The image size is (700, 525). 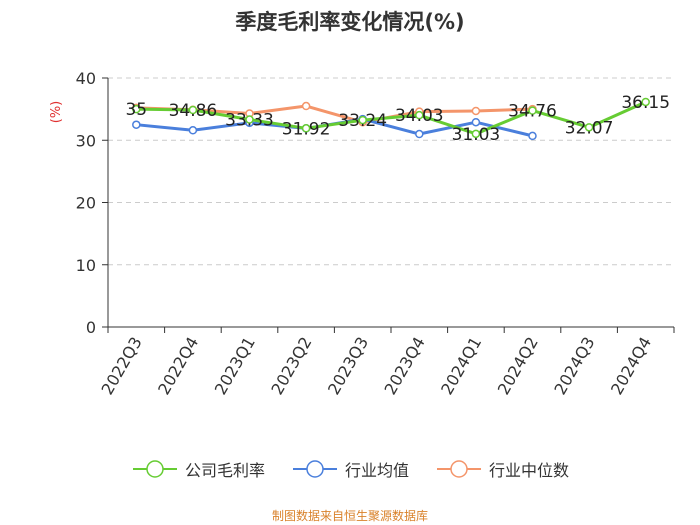 I want to click on data-label: 35, so click(x=136, y=110).